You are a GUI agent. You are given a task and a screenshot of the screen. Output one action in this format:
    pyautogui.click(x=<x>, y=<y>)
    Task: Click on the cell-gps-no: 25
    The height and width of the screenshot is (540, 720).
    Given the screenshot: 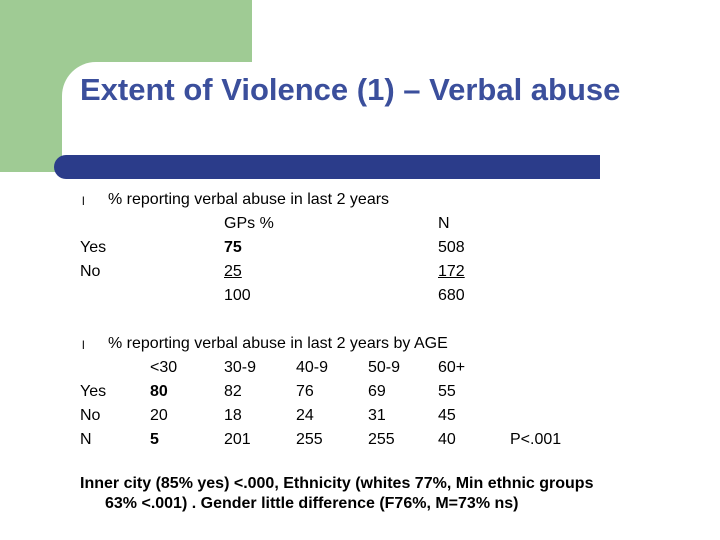 What is the action you would take?
    pyautogui.click(x=233, y=271)
    